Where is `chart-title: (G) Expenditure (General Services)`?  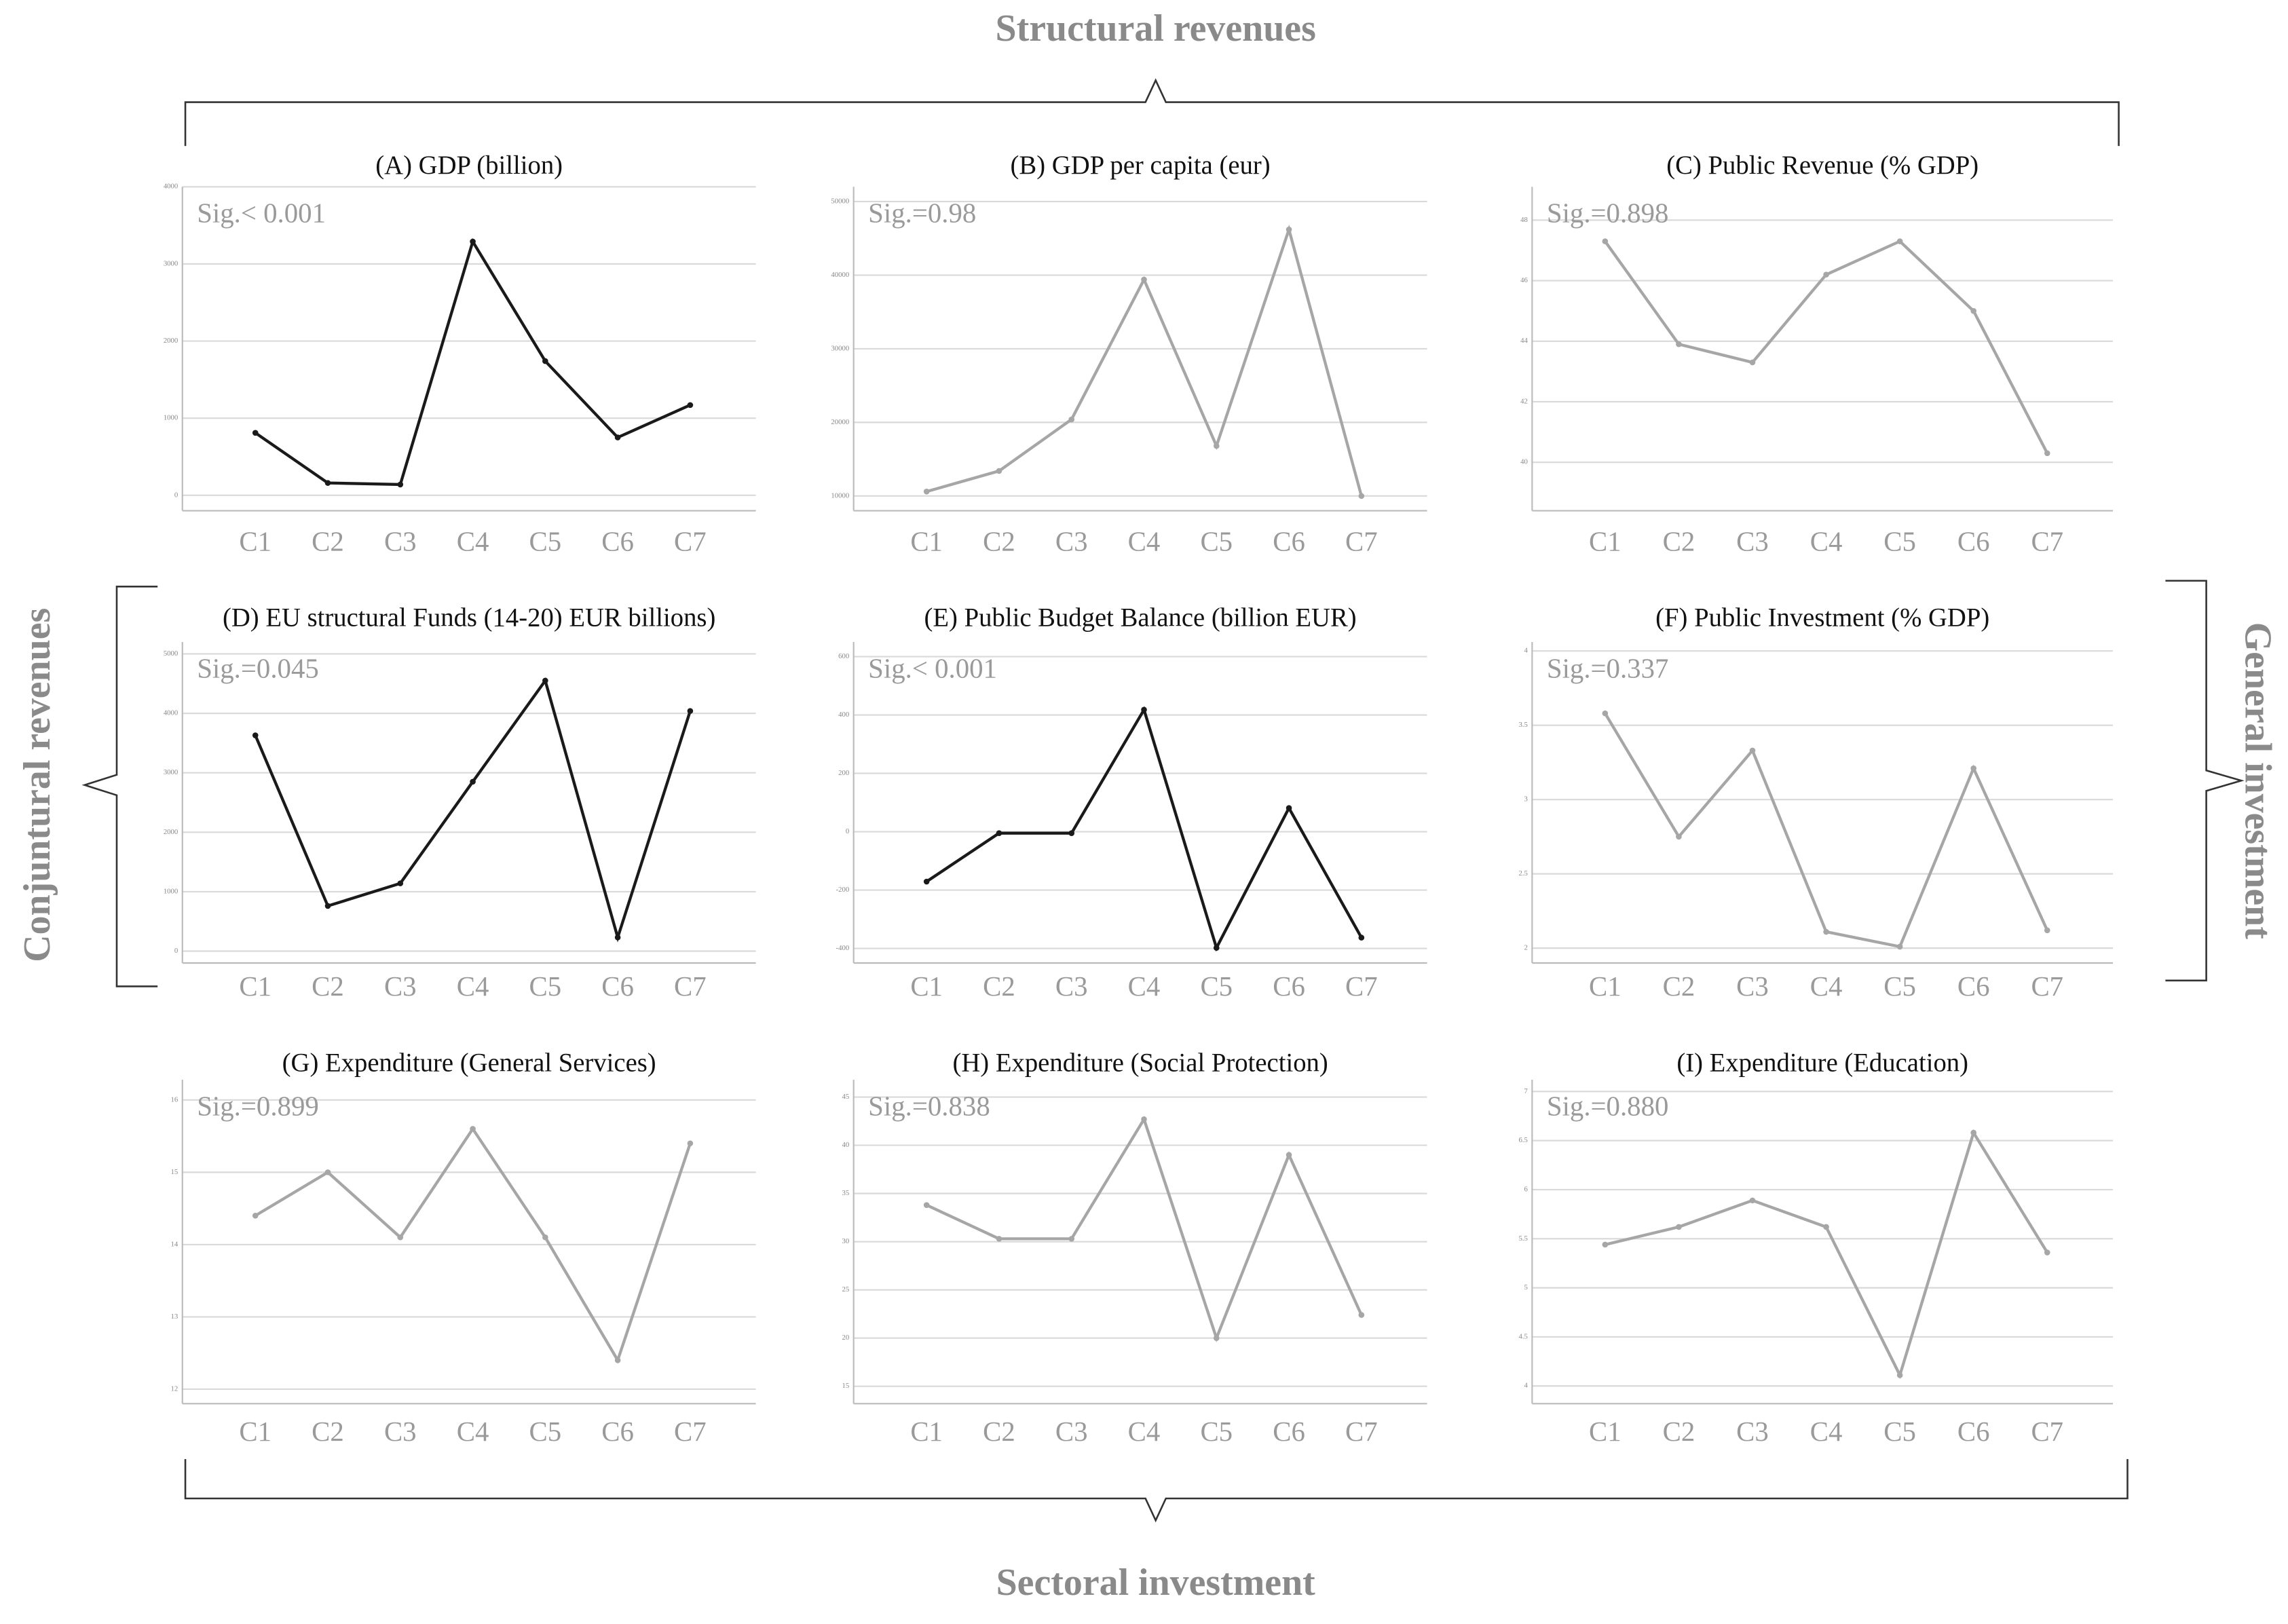
chart-title: (G) Expenditure (General Services) is located at coordinates (469, 1063).